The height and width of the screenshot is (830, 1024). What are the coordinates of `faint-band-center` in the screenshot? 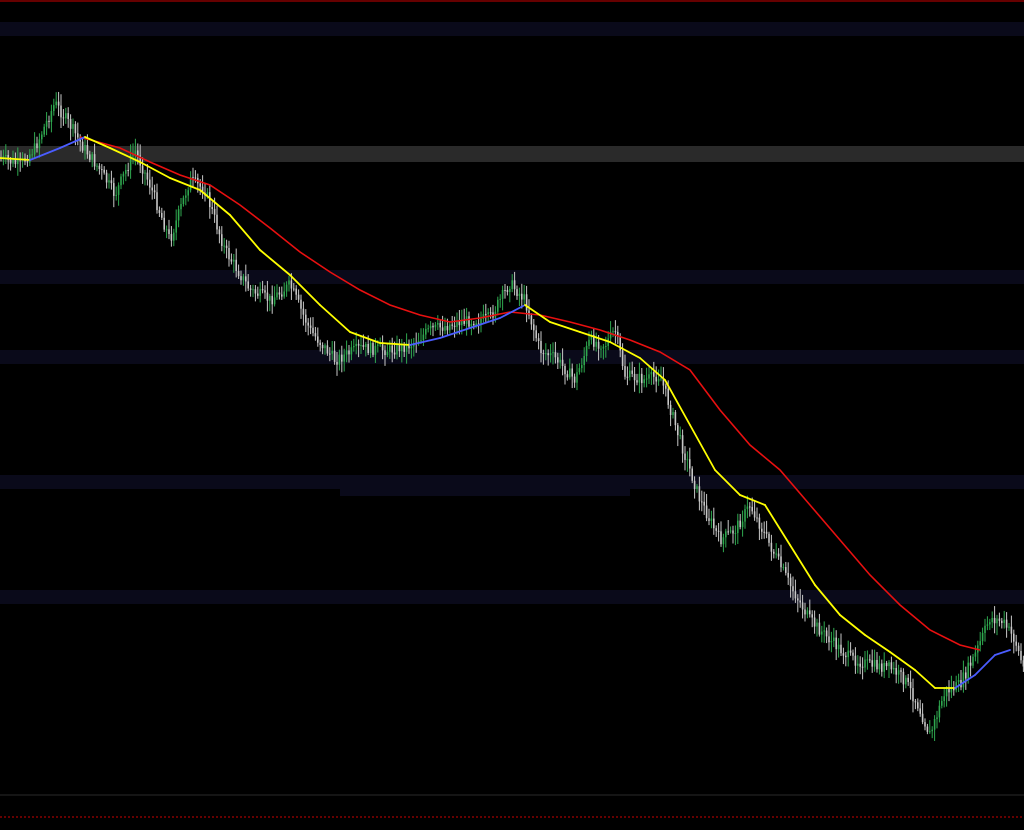 It's located at (485, 488).